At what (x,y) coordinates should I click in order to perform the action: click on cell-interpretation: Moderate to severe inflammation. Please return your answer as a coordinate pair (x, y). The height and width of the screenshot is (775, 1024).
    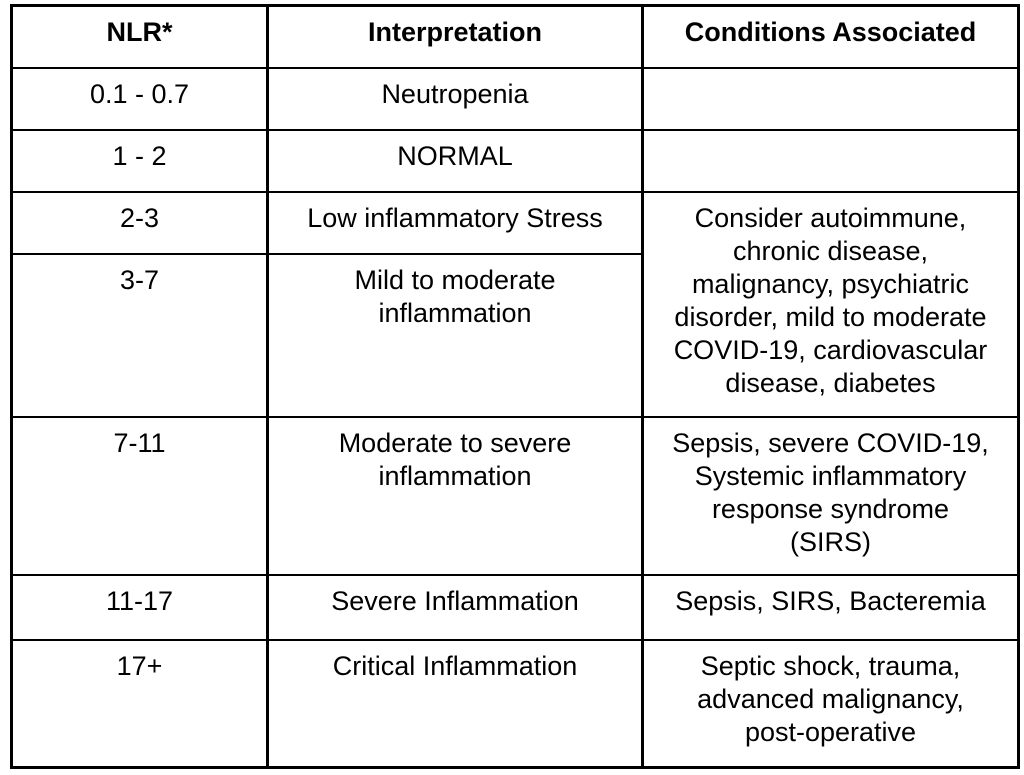
    Looking at the image, I should click on (455, 495).